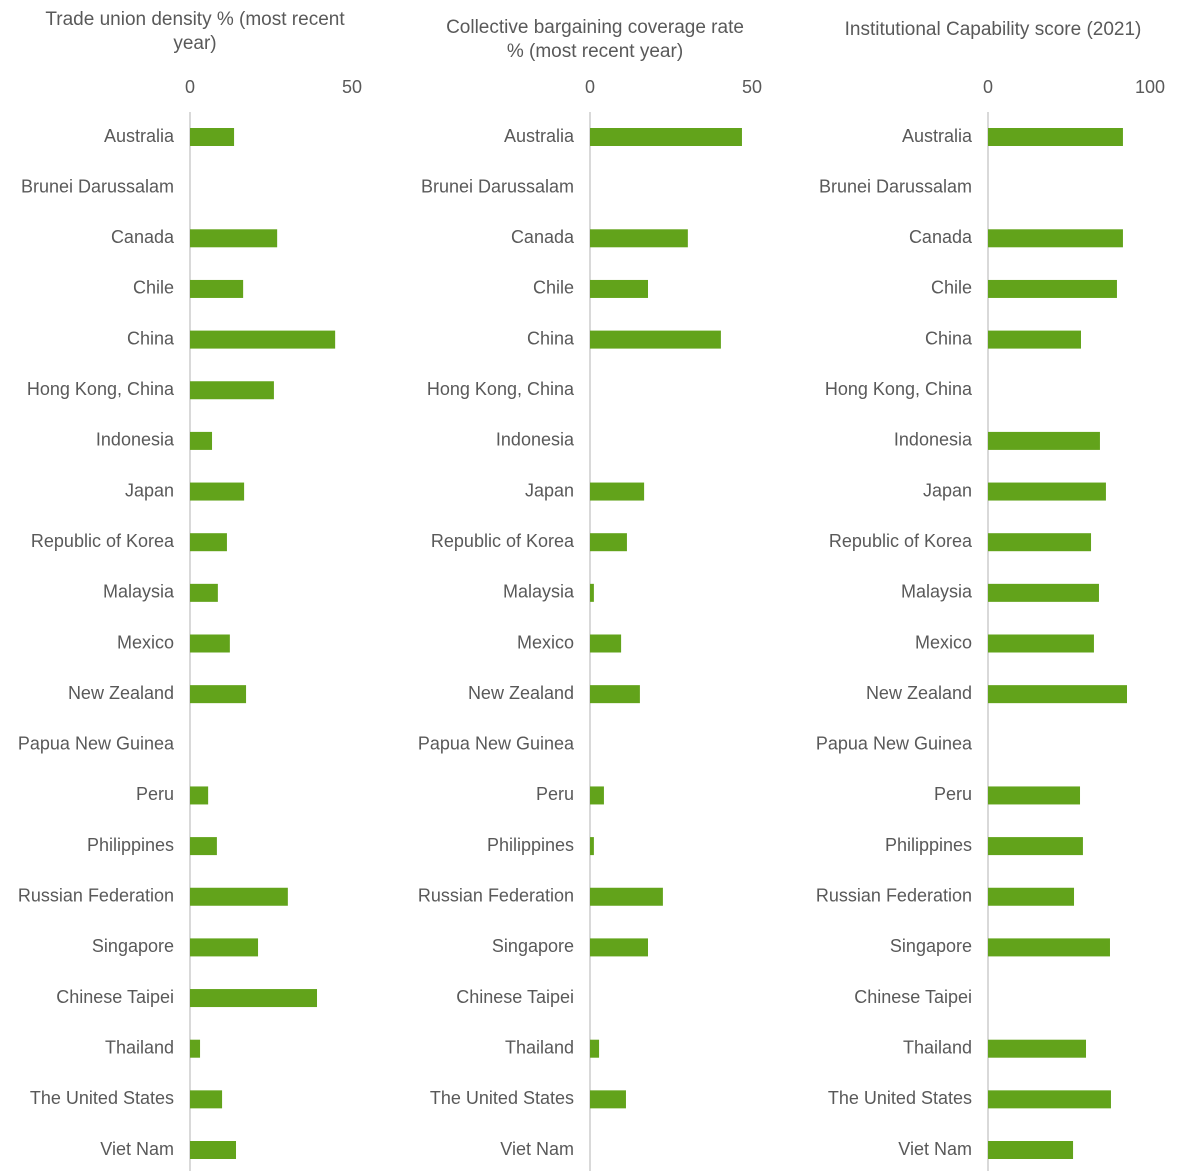  I want to click on category-label: Philippines, so click(928, 845).